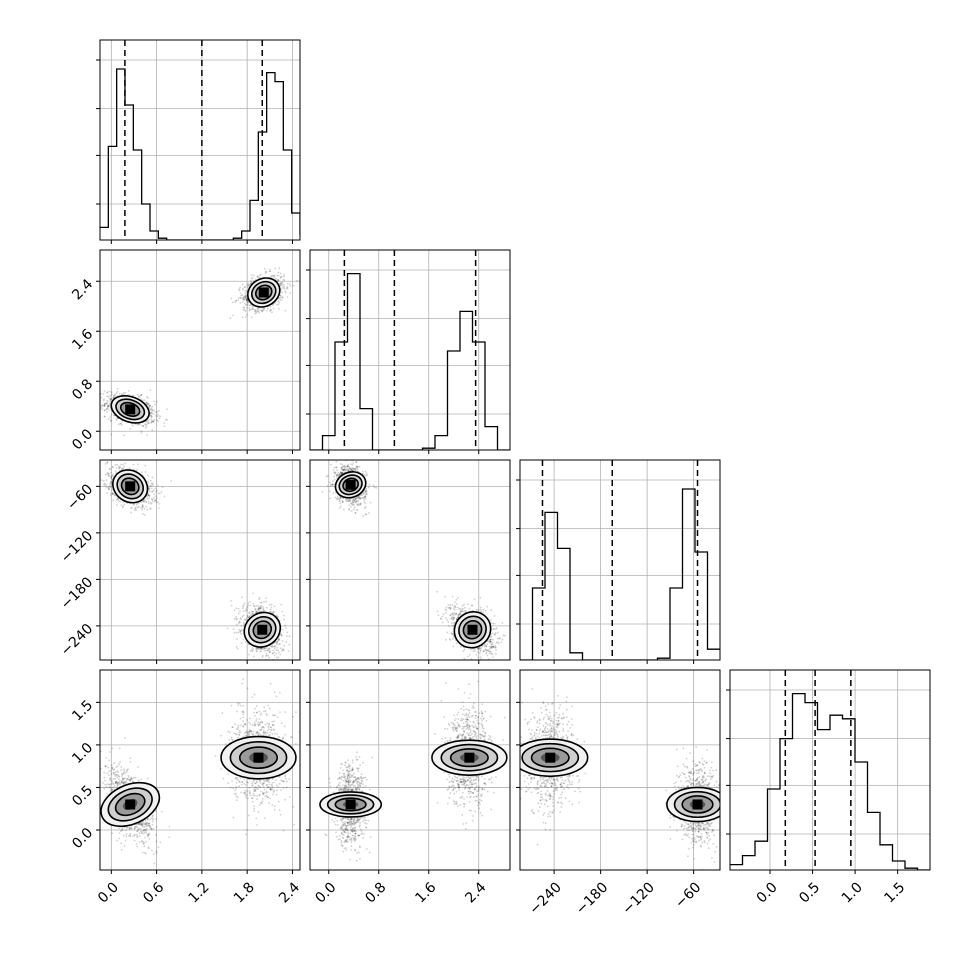 This screenshot has height=970, width=970. I want to click on density-peak, so click(130, 409).